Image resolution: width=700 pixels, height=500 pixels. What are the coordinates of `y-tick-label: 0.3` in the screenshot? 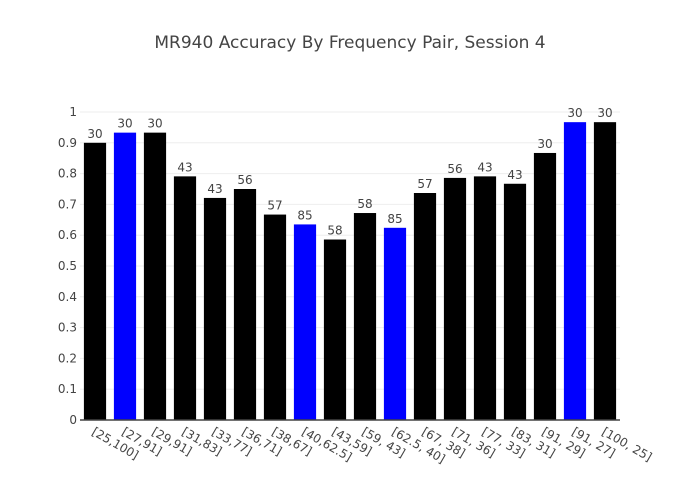 It's located at (67, 328).